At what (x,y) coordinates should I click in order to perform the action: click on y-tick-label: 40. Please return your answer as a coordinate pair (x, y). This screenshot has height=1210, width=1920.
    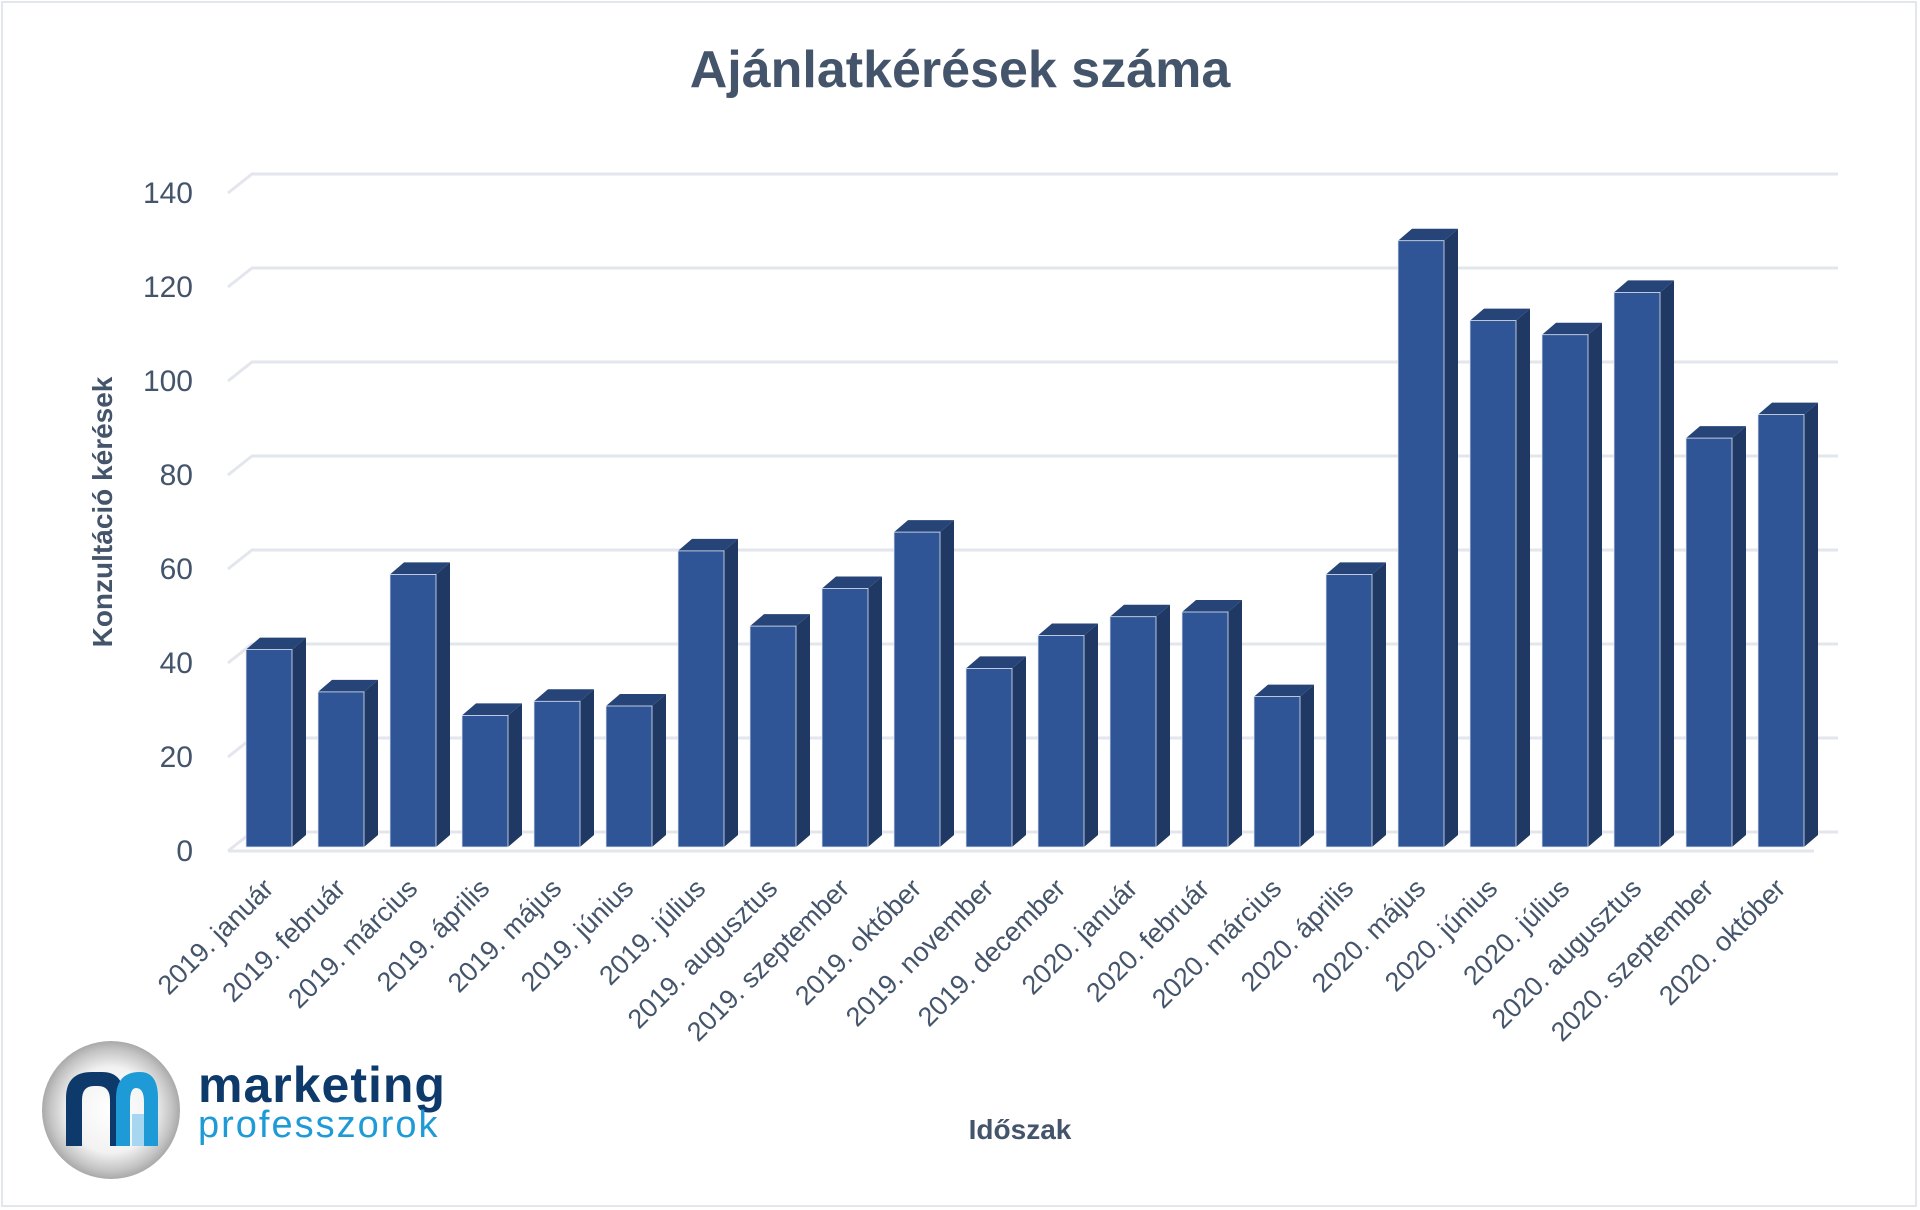
    Looking at the image, I should click on (176, 663).